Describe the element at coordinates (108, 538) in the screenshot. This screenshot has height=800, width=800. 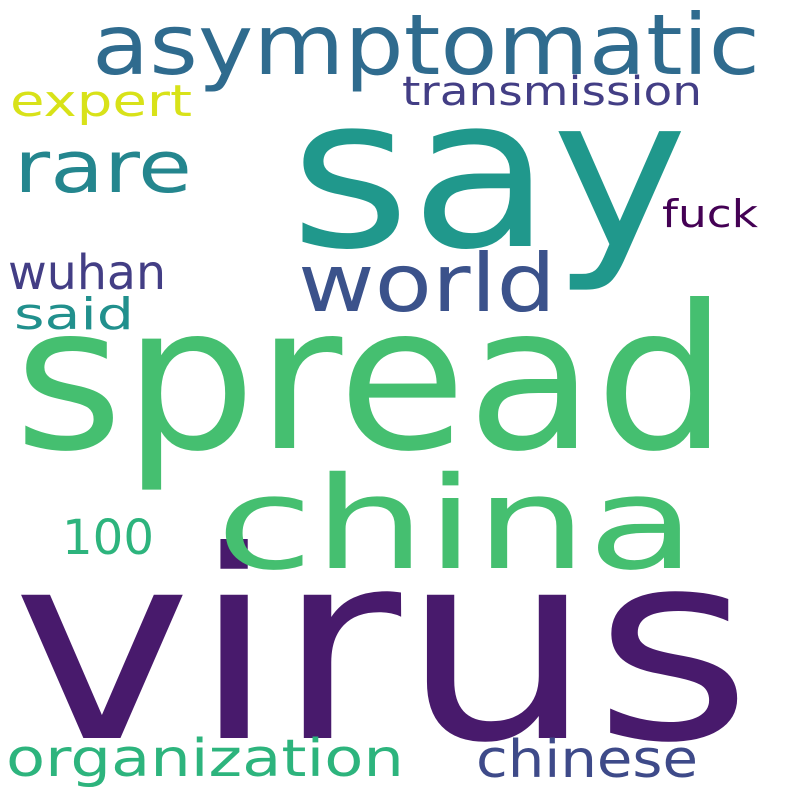
I see `word-100: 100` at that location.